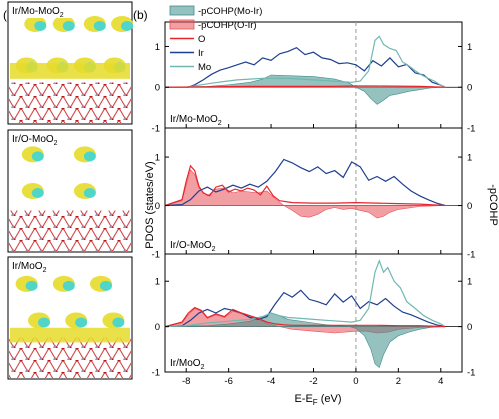  I want to click on panel-b-label: (b), so click(140, 15).